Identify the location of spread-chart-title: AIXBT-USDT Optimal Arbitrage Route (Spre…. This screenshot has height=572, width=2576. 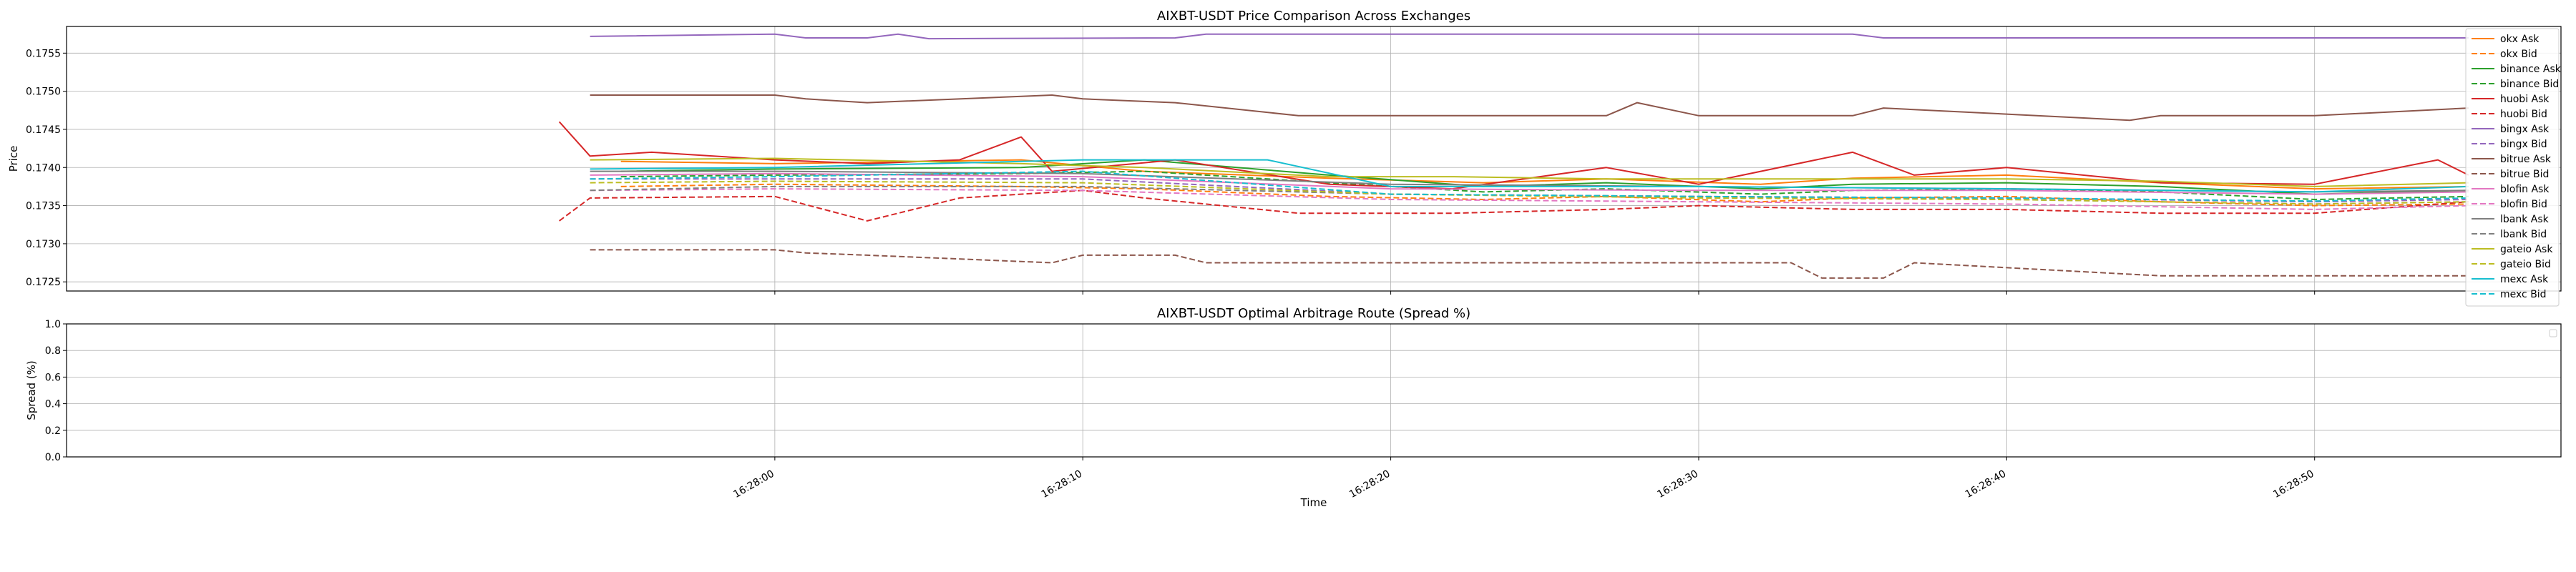
(1313, 313).